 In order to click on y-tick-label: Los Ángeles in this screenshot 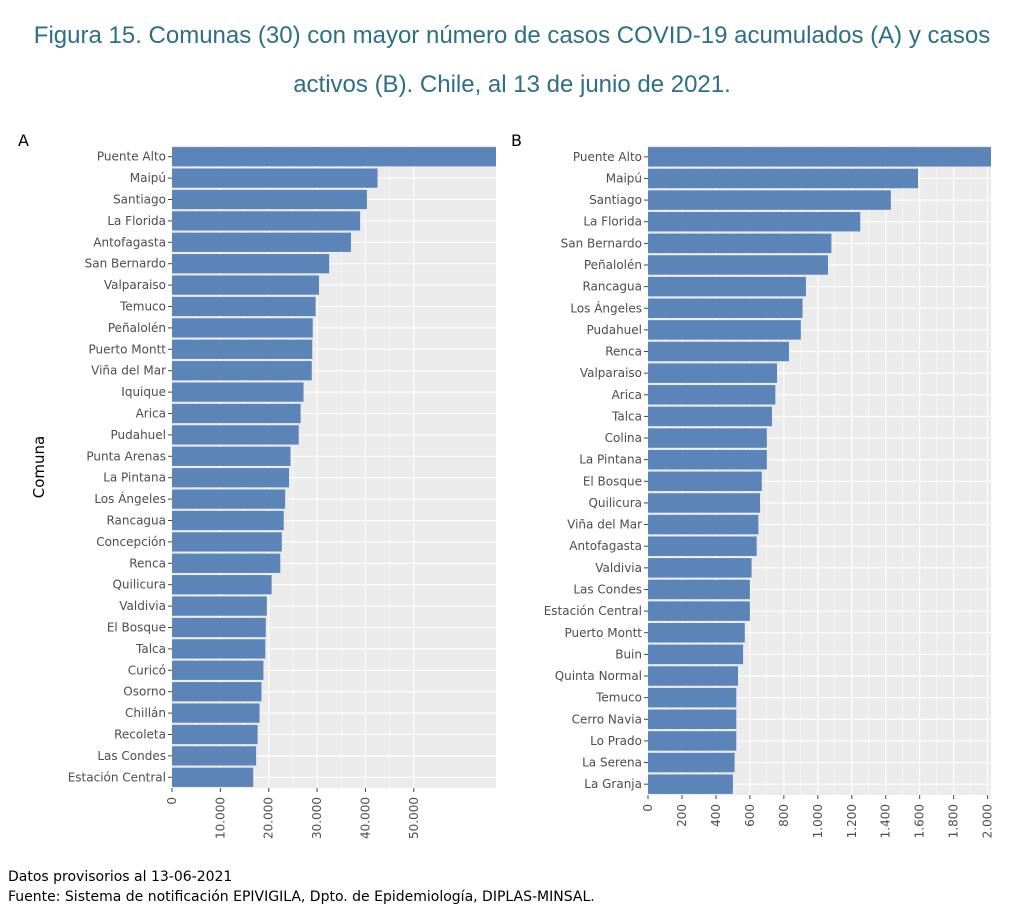, I will do `click(130, 498)`.